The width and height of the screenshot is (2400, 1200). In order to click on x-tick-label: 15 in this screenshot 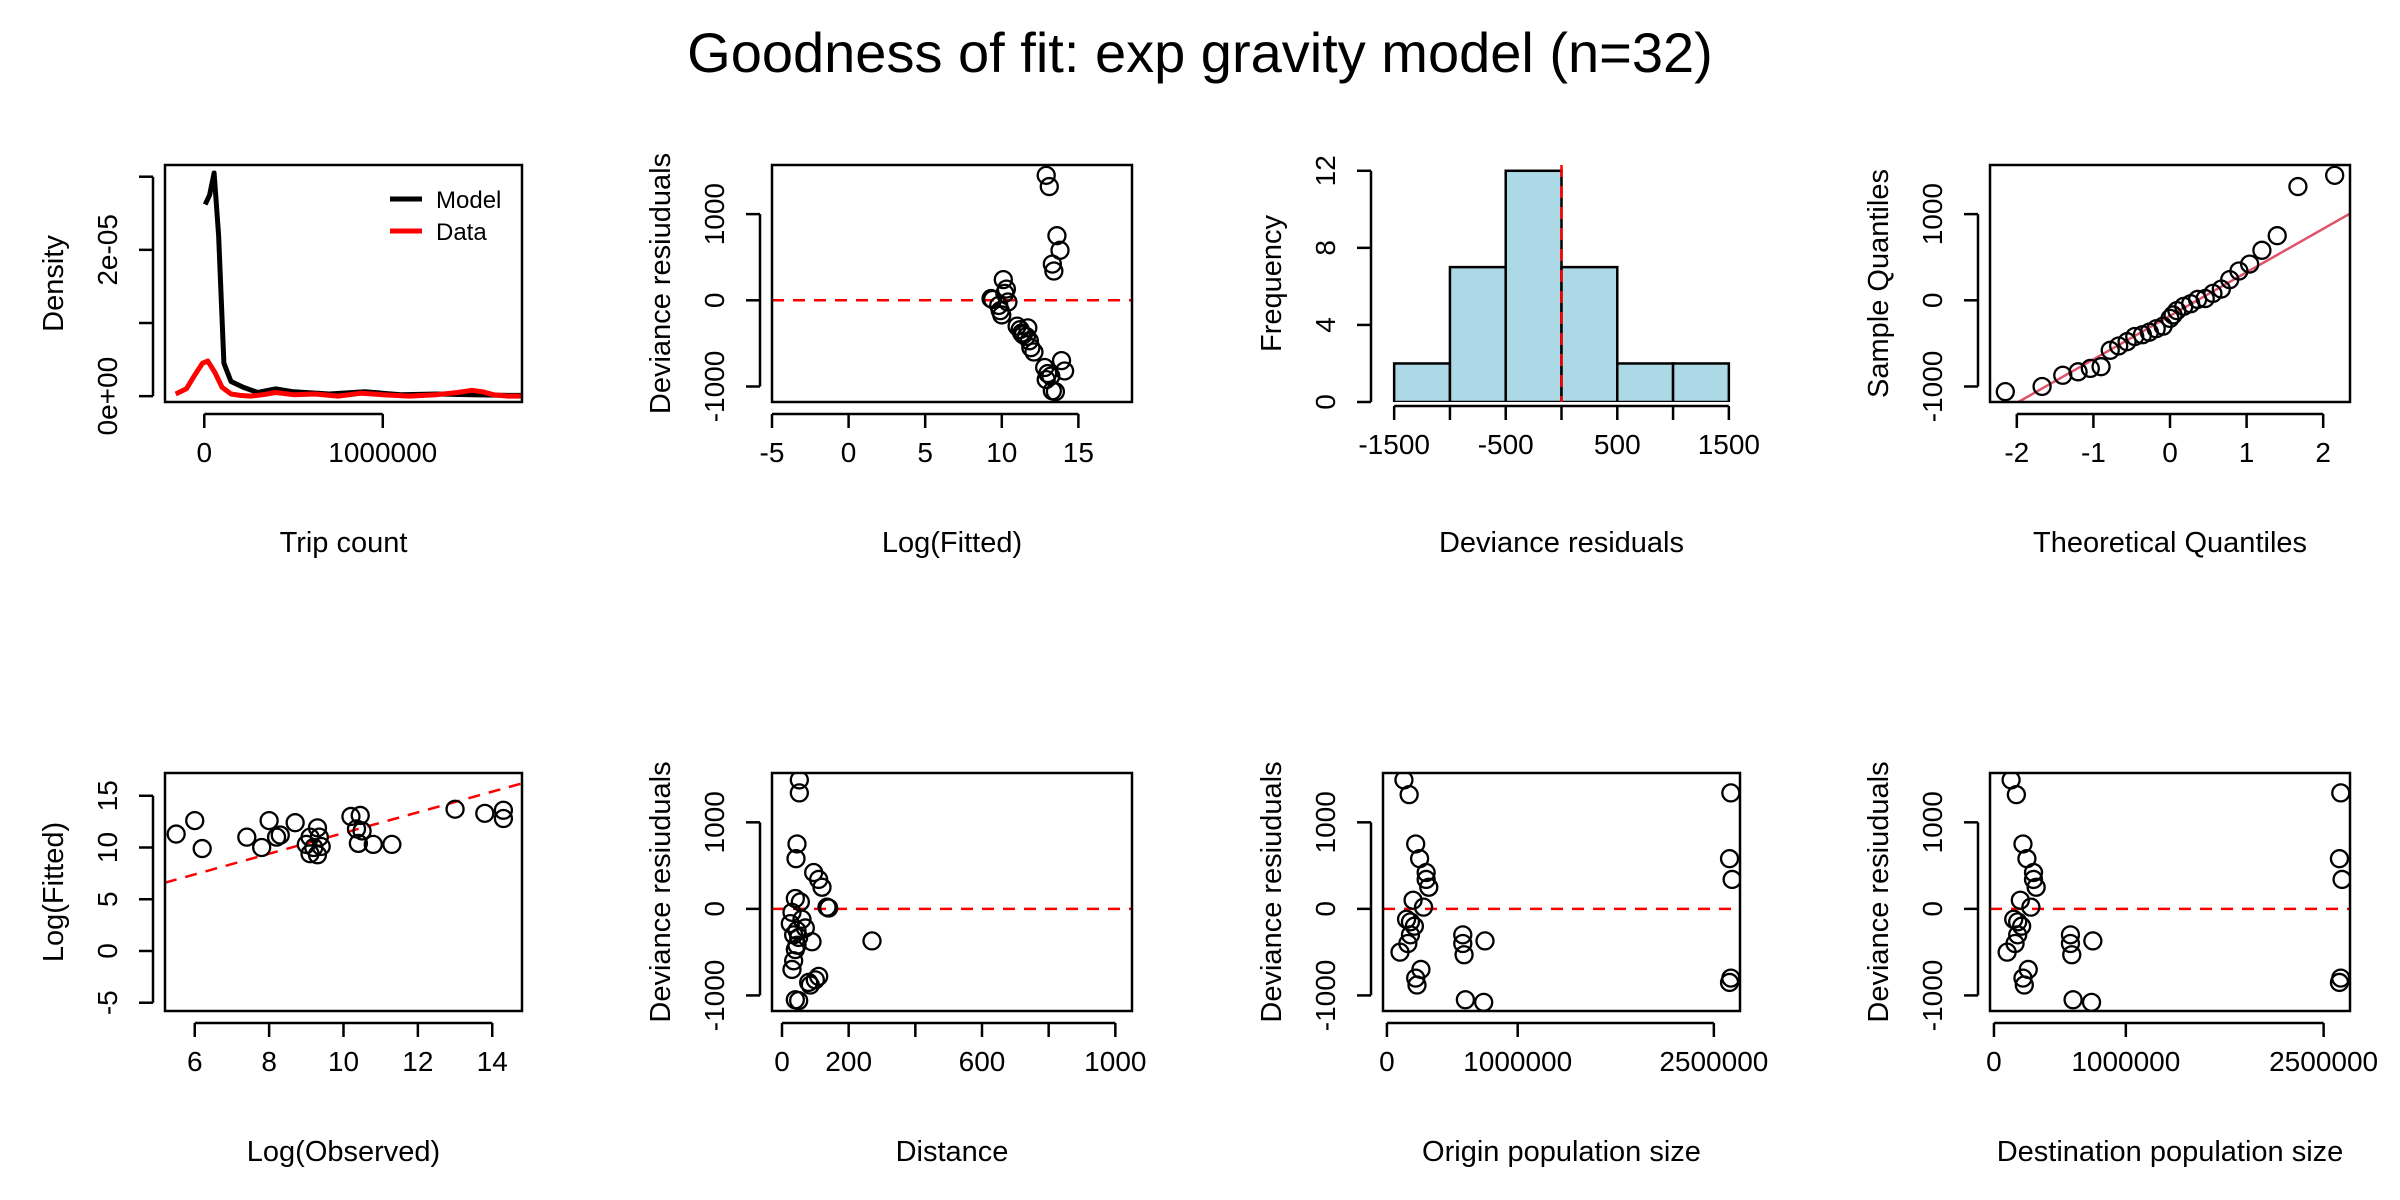, I will do `click(1078, 452)`.